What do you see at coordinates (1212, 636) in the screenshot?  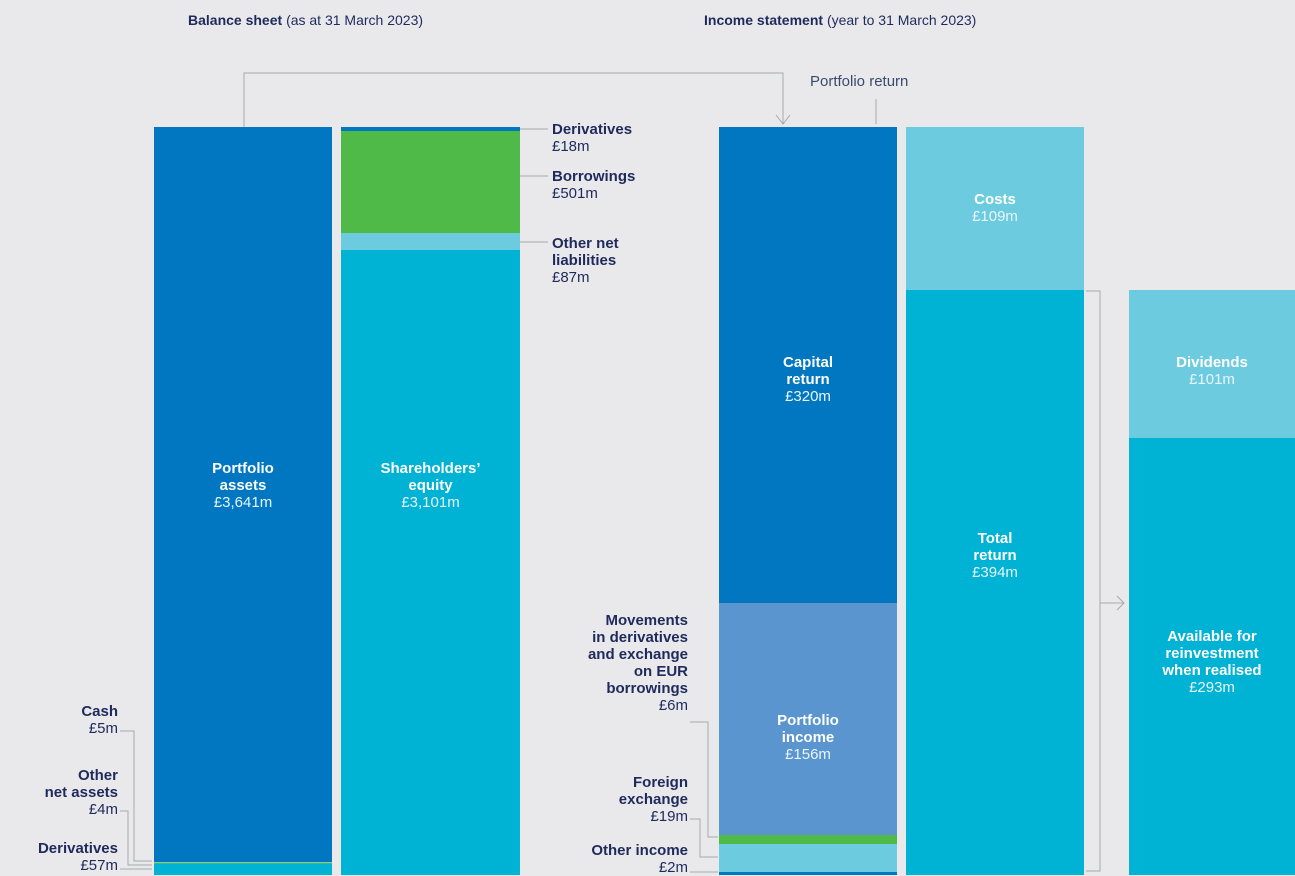 I see `label-available-t1: Available for` at bounding box center [1212, 636].